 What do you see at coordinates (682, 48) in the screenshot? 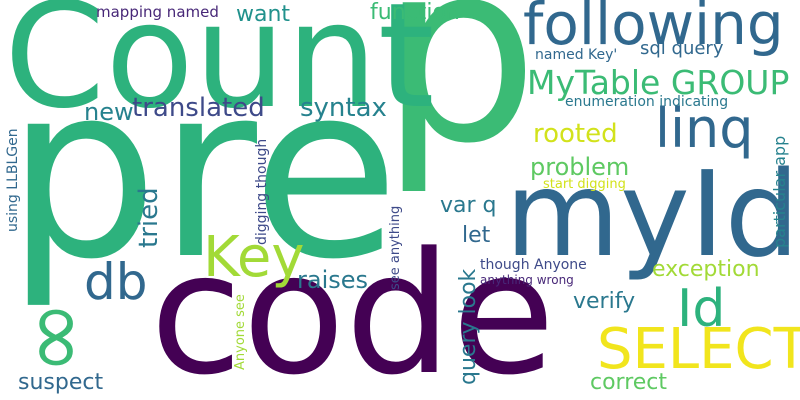
I see `word-sql-query: sql query` at bounding box center [682, 48].